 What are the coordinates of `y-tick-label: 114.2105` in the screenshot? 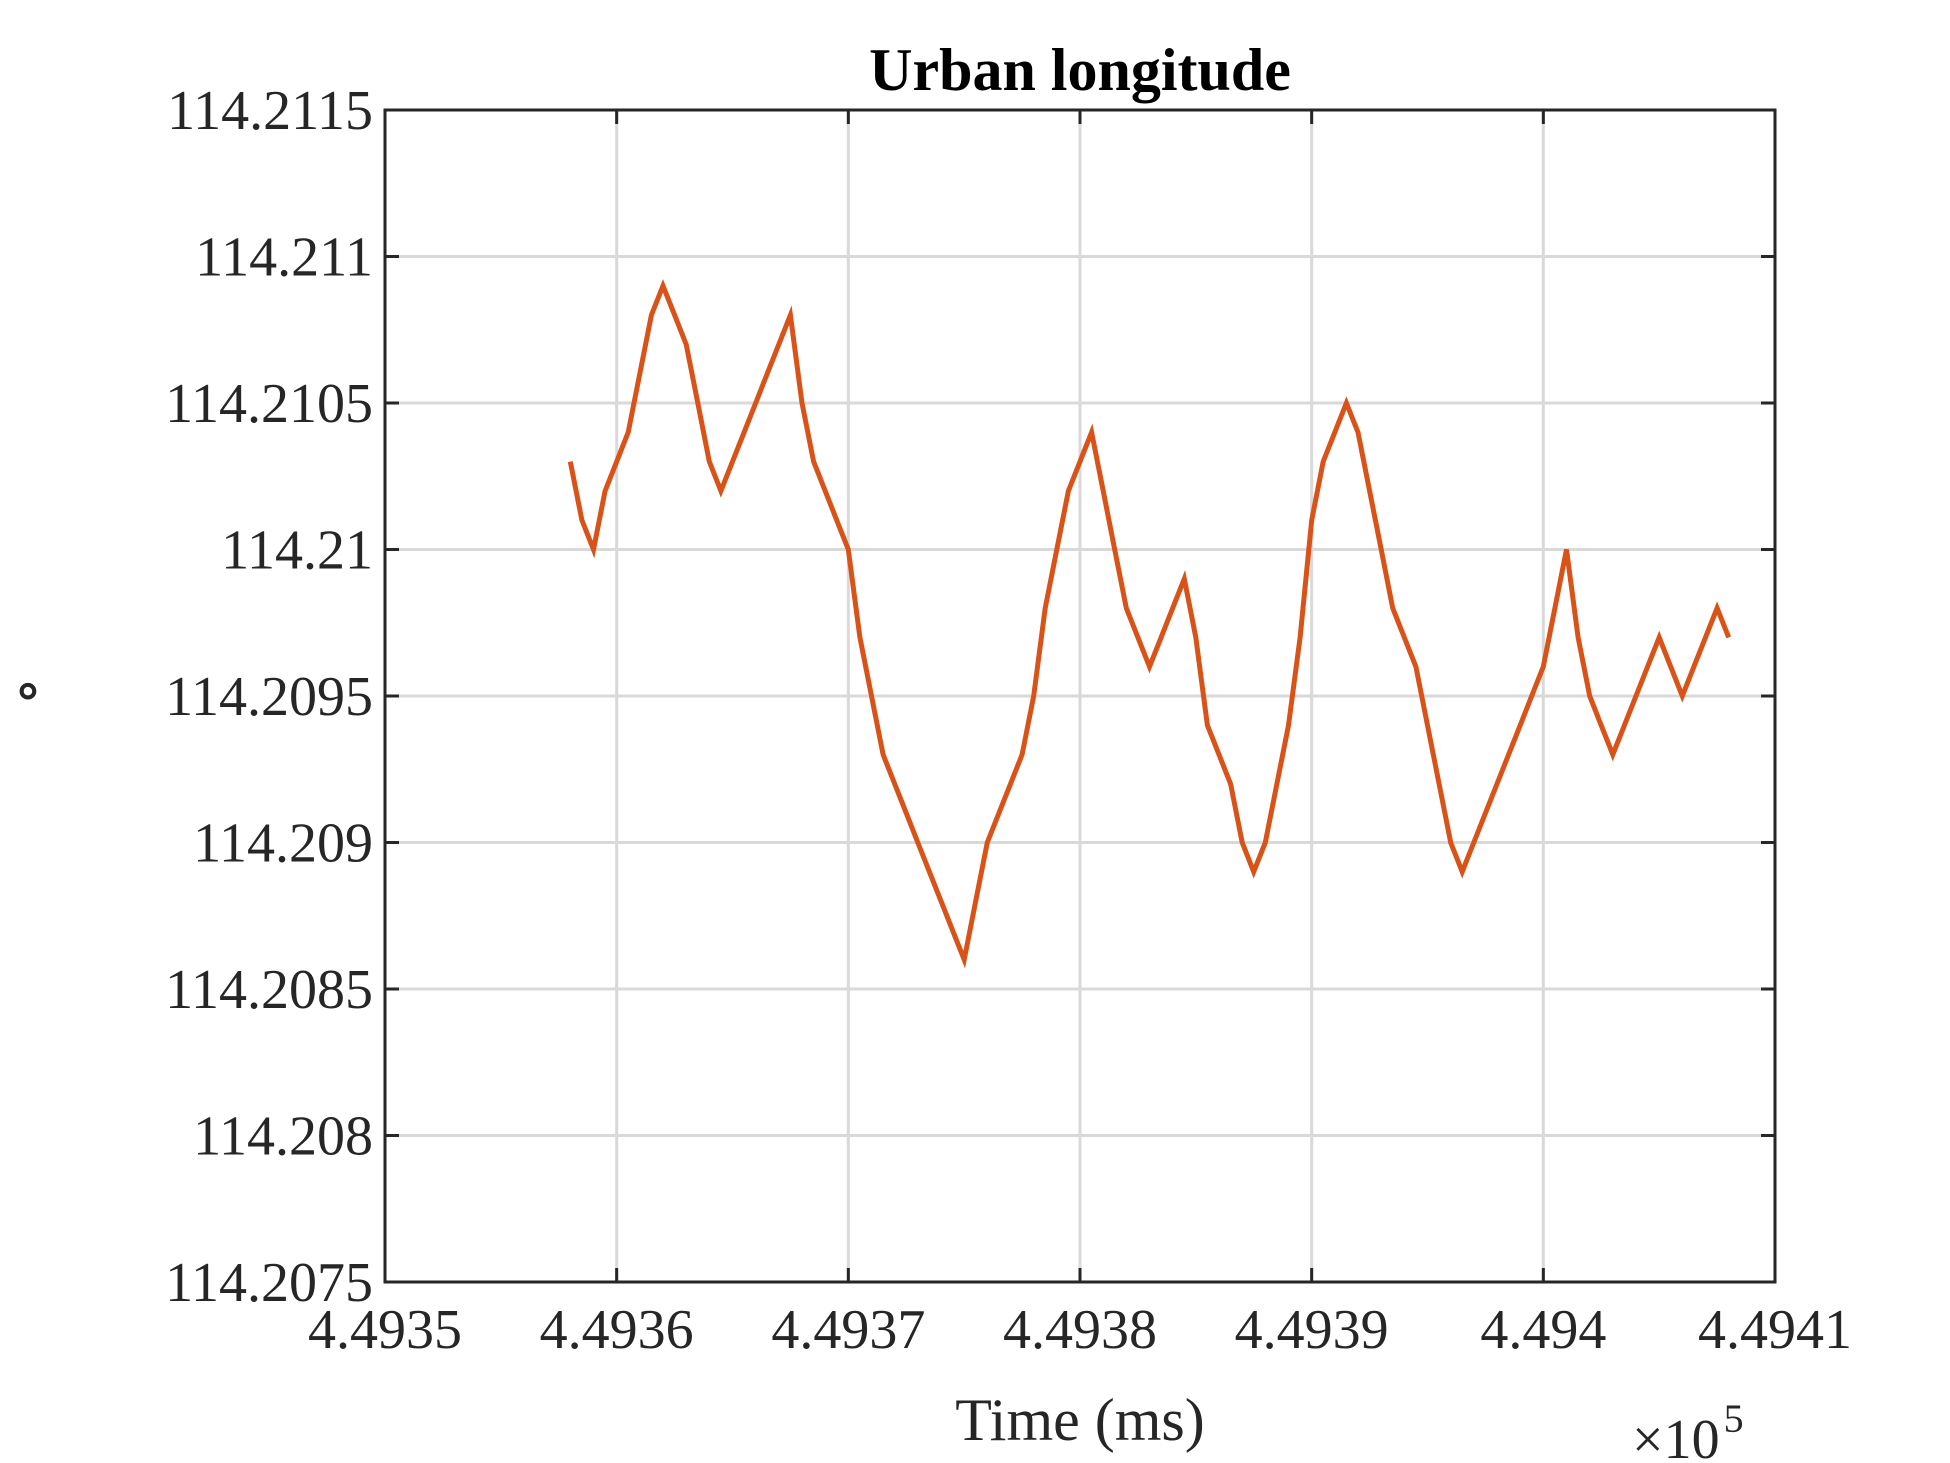 It's located at (269, 404).